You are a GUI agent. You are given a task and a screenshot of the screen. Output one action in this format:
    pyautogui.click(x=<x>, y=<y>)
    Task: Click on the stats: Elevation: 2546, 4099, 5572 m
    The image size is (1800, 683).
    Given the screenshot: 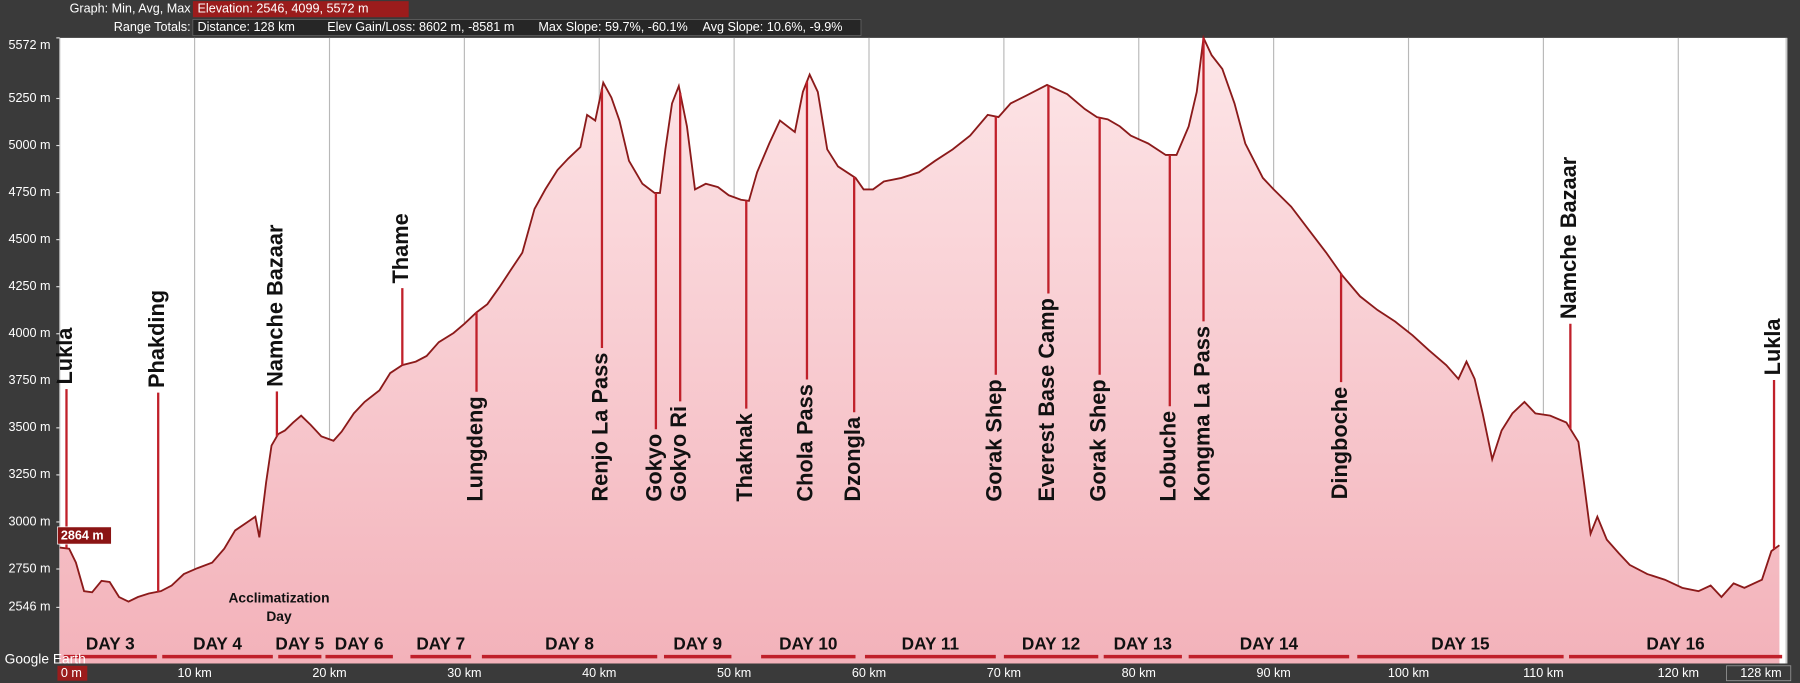 What is the action you would take?
    pyautogui.click(x=282, y=9)
    